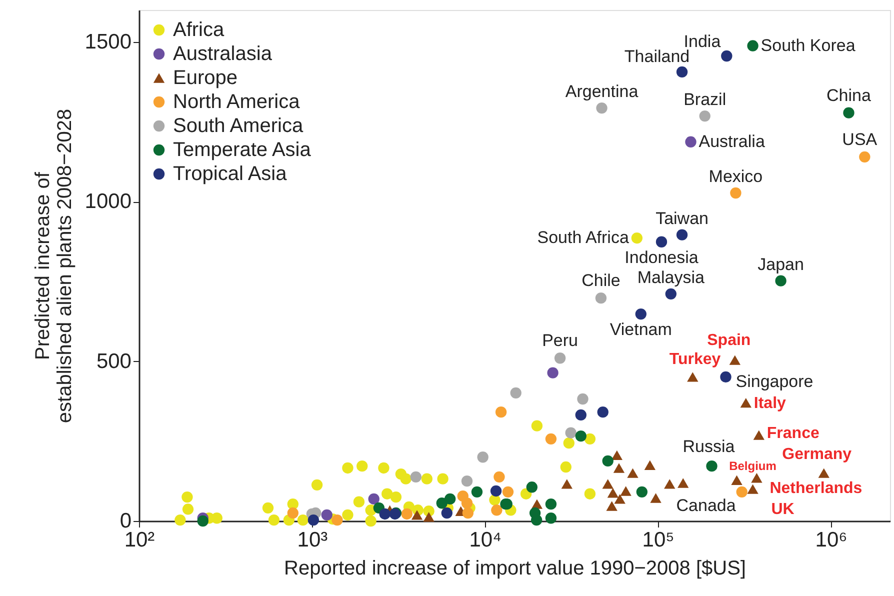  What do you see at coordinates (661, 257) in the screenshot?
I see `annotation: Indonesia` at bounding box center [661, 257].